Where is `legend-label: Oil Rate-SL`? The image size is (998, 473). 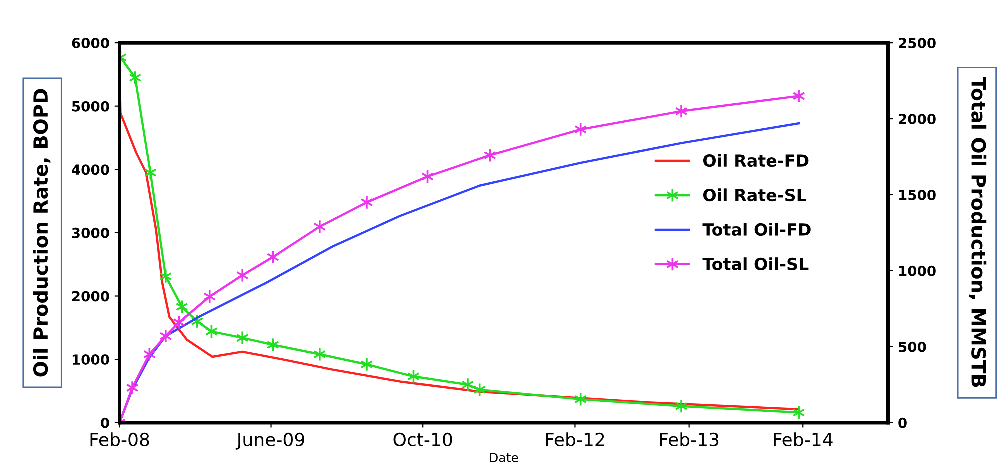
legend-label: Oil Rate-SL is located at coordinates (755, 195).